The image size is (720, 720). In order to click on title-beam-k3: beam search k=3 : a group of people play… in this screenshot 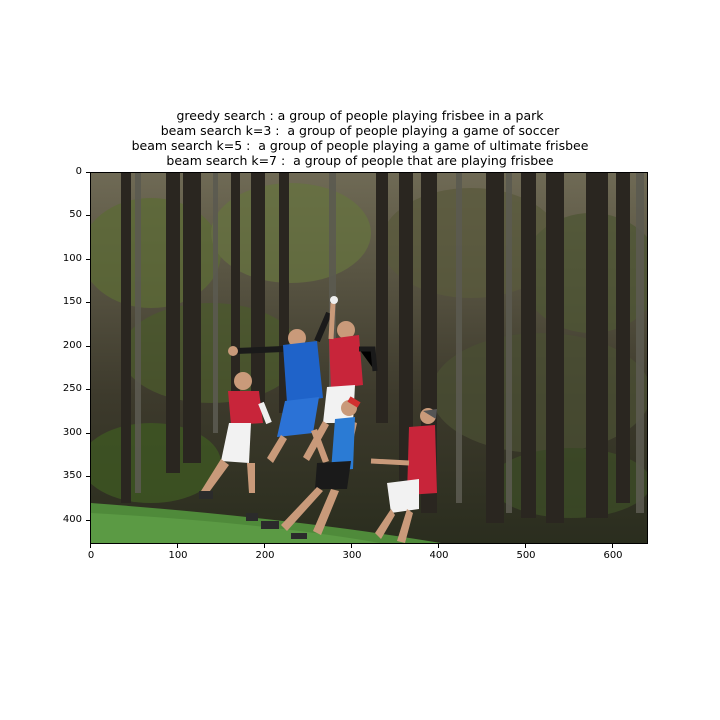, I will do `click(360, 130)`.